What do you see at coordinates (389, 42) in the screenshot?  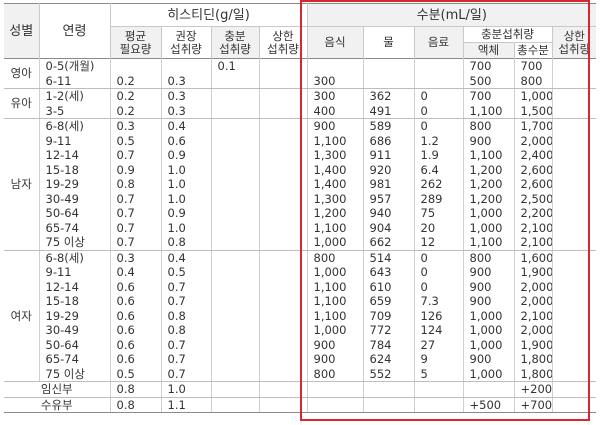 I see `header-water: 물` at bounding box center [389, 42].